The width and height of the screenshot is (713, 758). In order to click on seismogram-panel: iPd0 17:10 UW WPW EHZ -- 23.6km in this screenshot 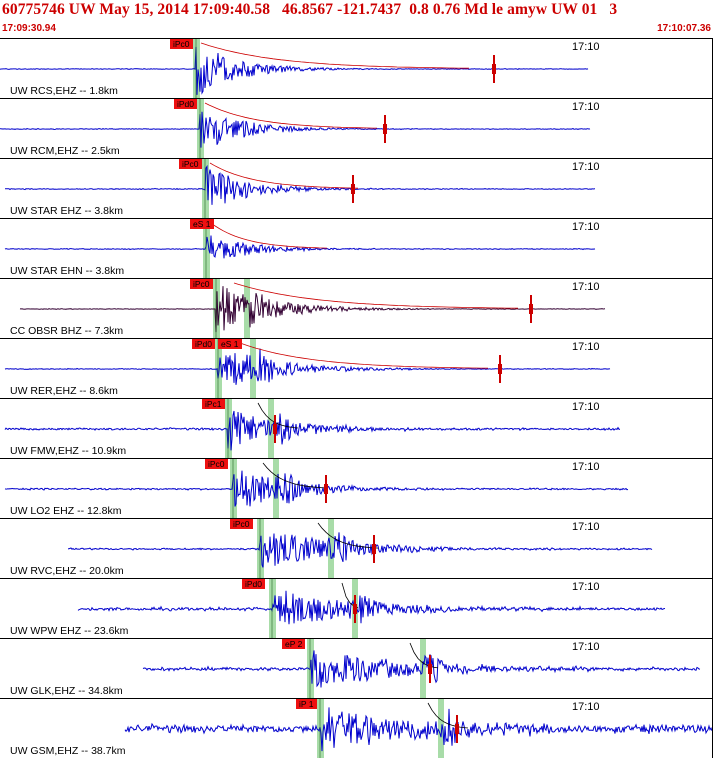, I will do `click(356, 608)`.